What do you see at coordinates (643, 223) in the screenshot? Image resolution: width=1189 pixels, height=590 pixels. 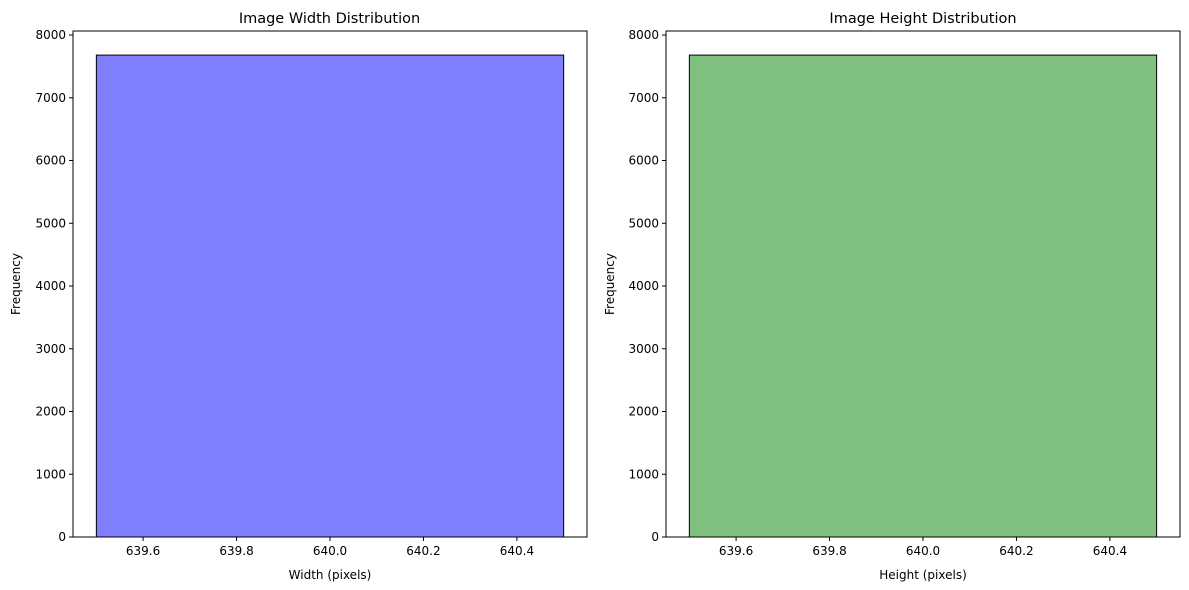 I see `y-tick-label-height-5: 5000` at bounding box center [643, 223].